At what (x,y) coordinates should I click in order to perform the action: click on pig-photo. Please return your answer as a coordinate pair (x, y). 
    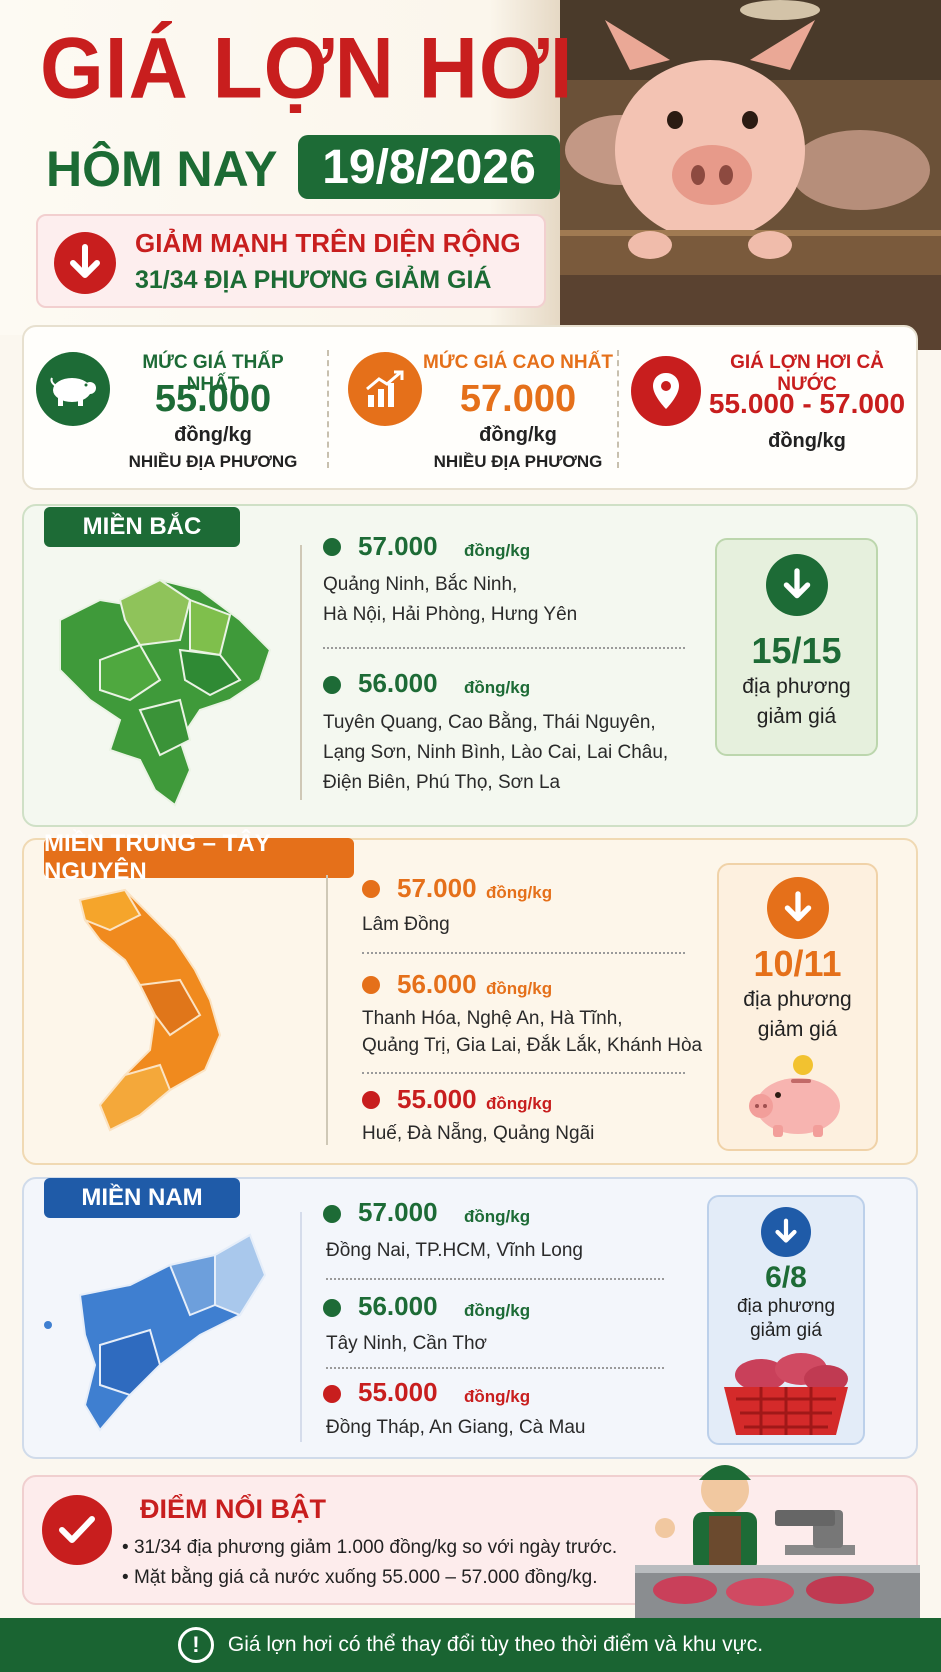
    Looking at the image, I should click on (750, 175).